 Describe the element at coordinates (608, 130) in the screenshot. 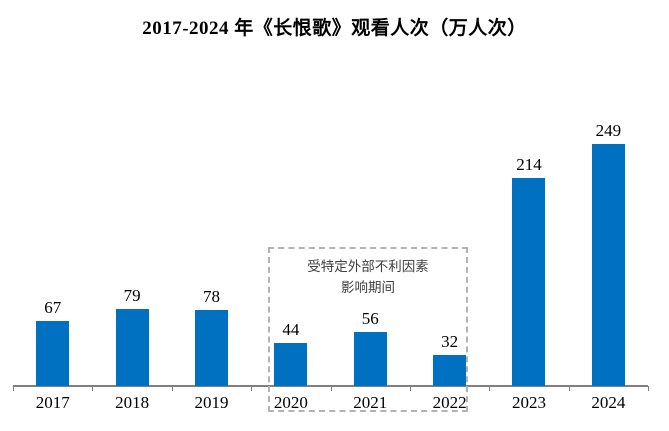

I see `bar-value-label-2024: 249` at that location.